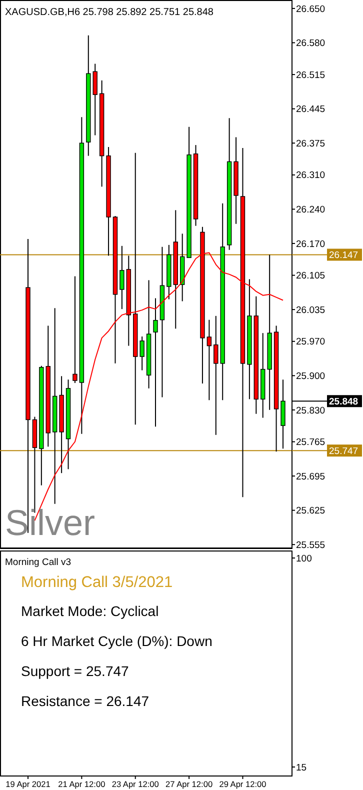 This screenshot has height=790, width=363. Describe the element at coordinates (343, 451) in the screenshot. I see `ref-line-label: 25.747` at that location.